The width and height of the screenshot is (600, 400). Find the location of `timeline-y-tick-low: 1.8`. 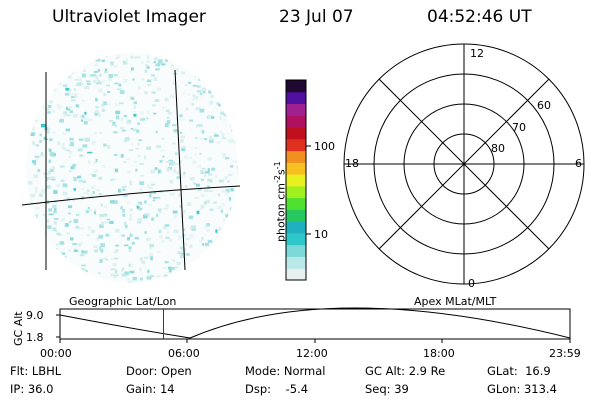

timeline-y-tick-low: 1.8 is located at coordinates (35, 337).